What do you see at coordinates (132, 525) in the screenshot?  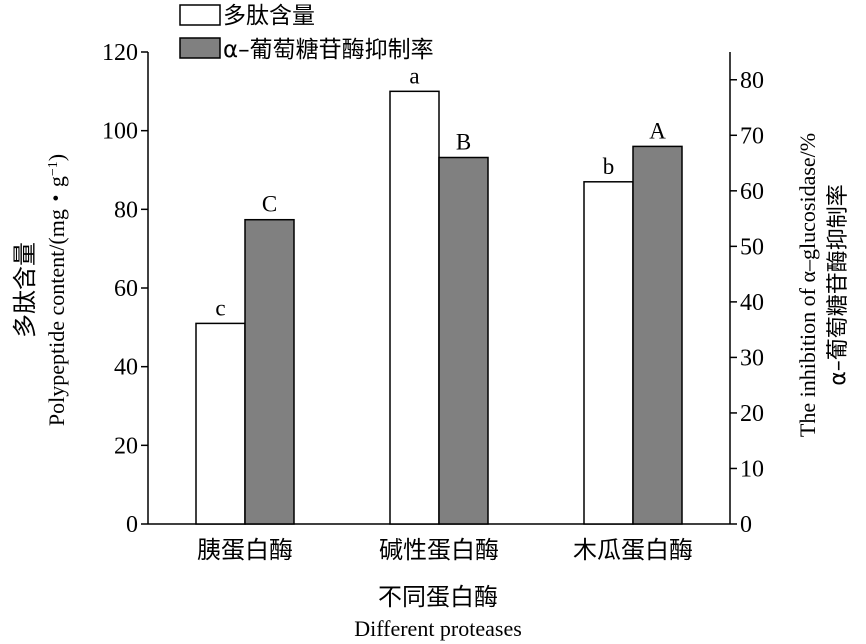 I see `left-tick-label: 0` at bounding box center [132, 525].